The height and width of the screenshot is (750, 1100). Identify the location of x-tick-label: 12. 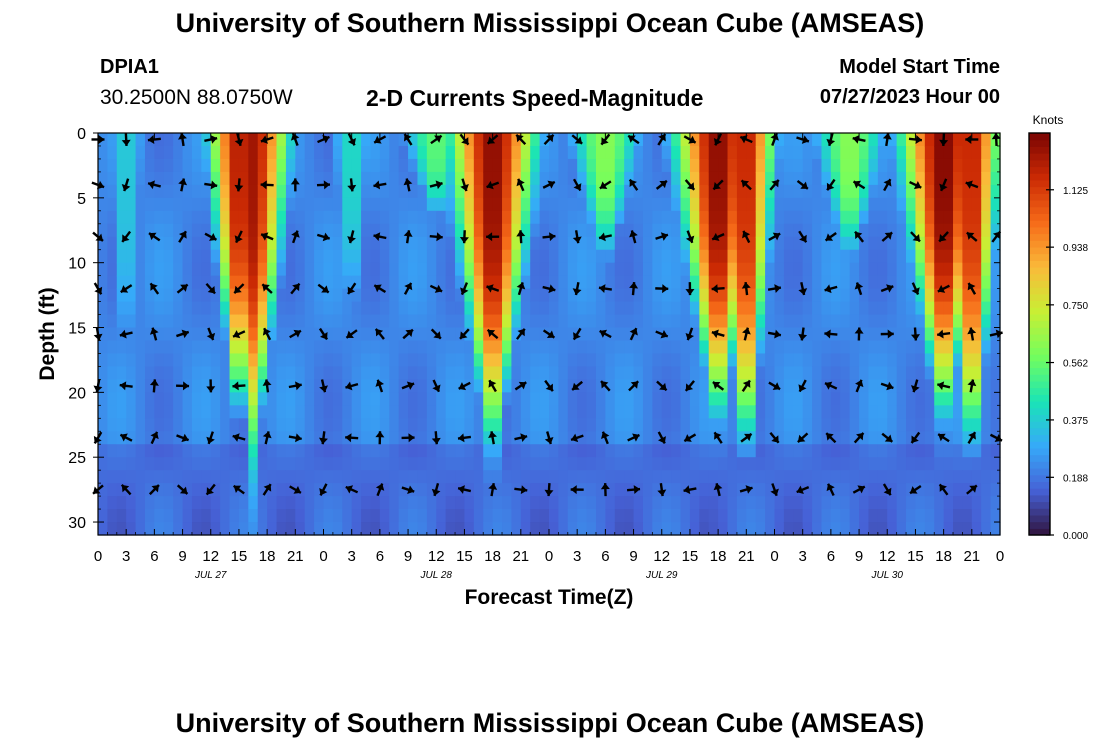
(661, 556).